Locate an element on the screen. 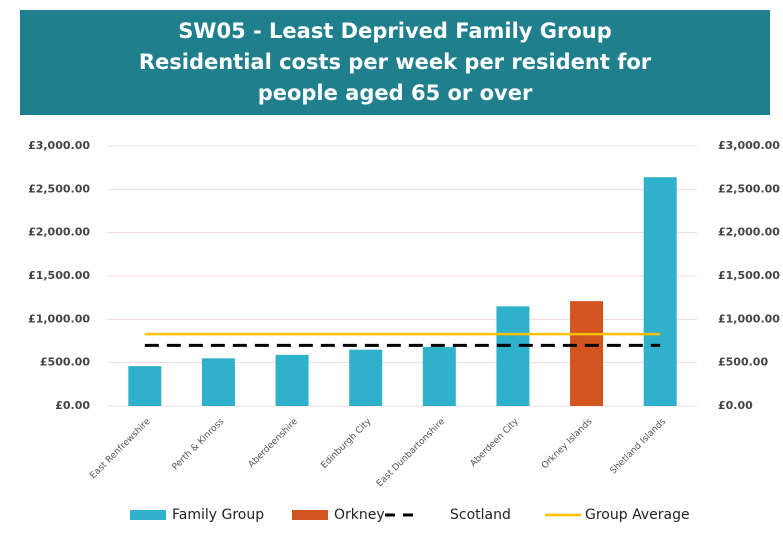 The height and width of the screenshot is (534, 783). x-tick-label: East Renfrewshire is located at coordinates (120, 448).